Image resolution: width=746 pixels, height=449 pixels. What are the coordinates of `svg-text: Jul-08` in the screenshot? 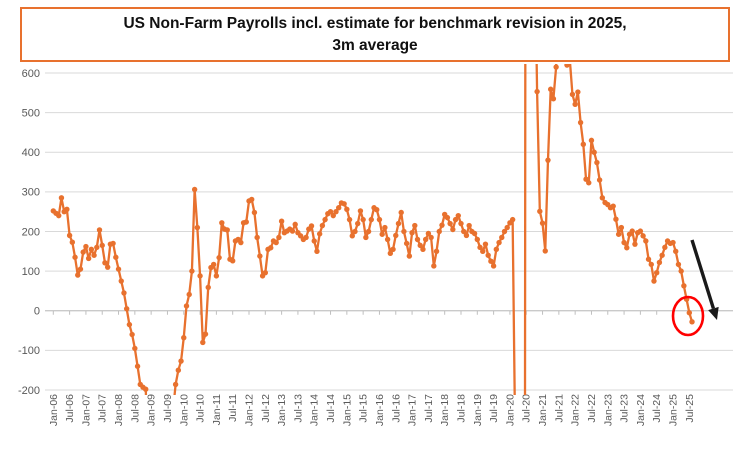 It's located at (135, 408).